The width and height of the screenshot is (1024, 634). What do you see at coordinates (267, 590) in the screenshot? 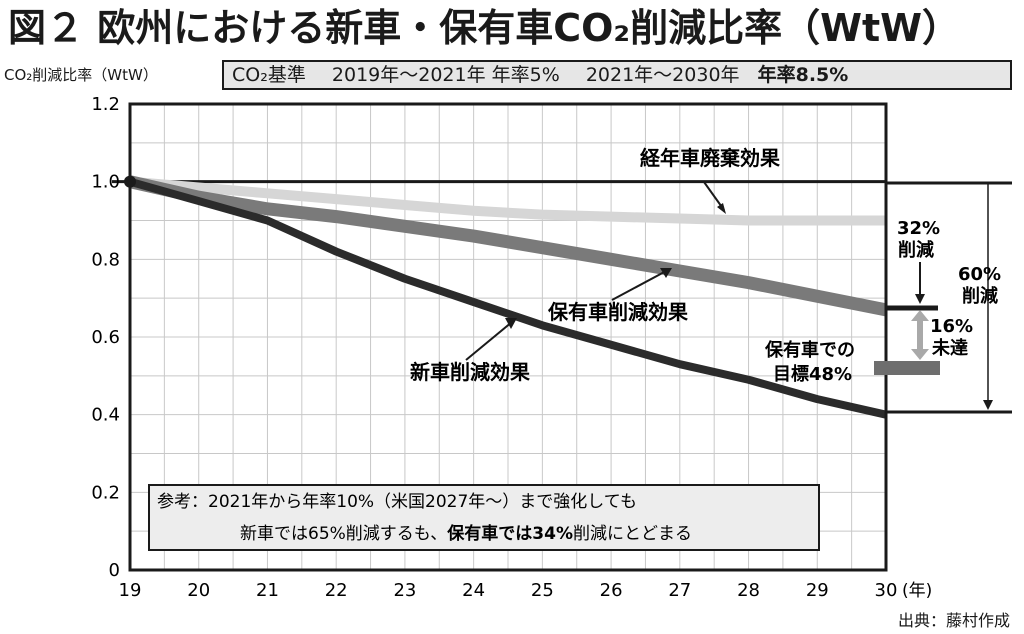
I see `x-tick-label: 21` at bounding box center [267, 590].